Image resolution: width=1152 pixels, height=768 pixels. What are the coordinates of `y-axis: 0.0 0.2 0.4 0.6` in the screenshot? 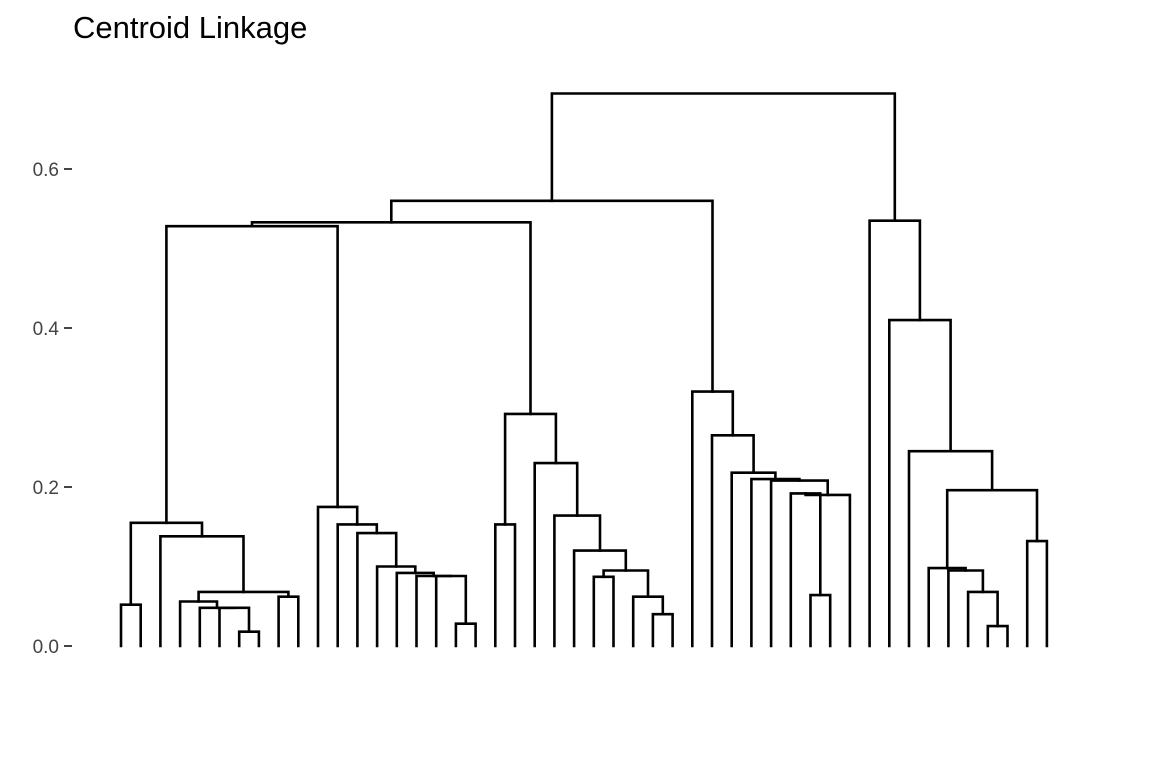 It's located at (52, 409).